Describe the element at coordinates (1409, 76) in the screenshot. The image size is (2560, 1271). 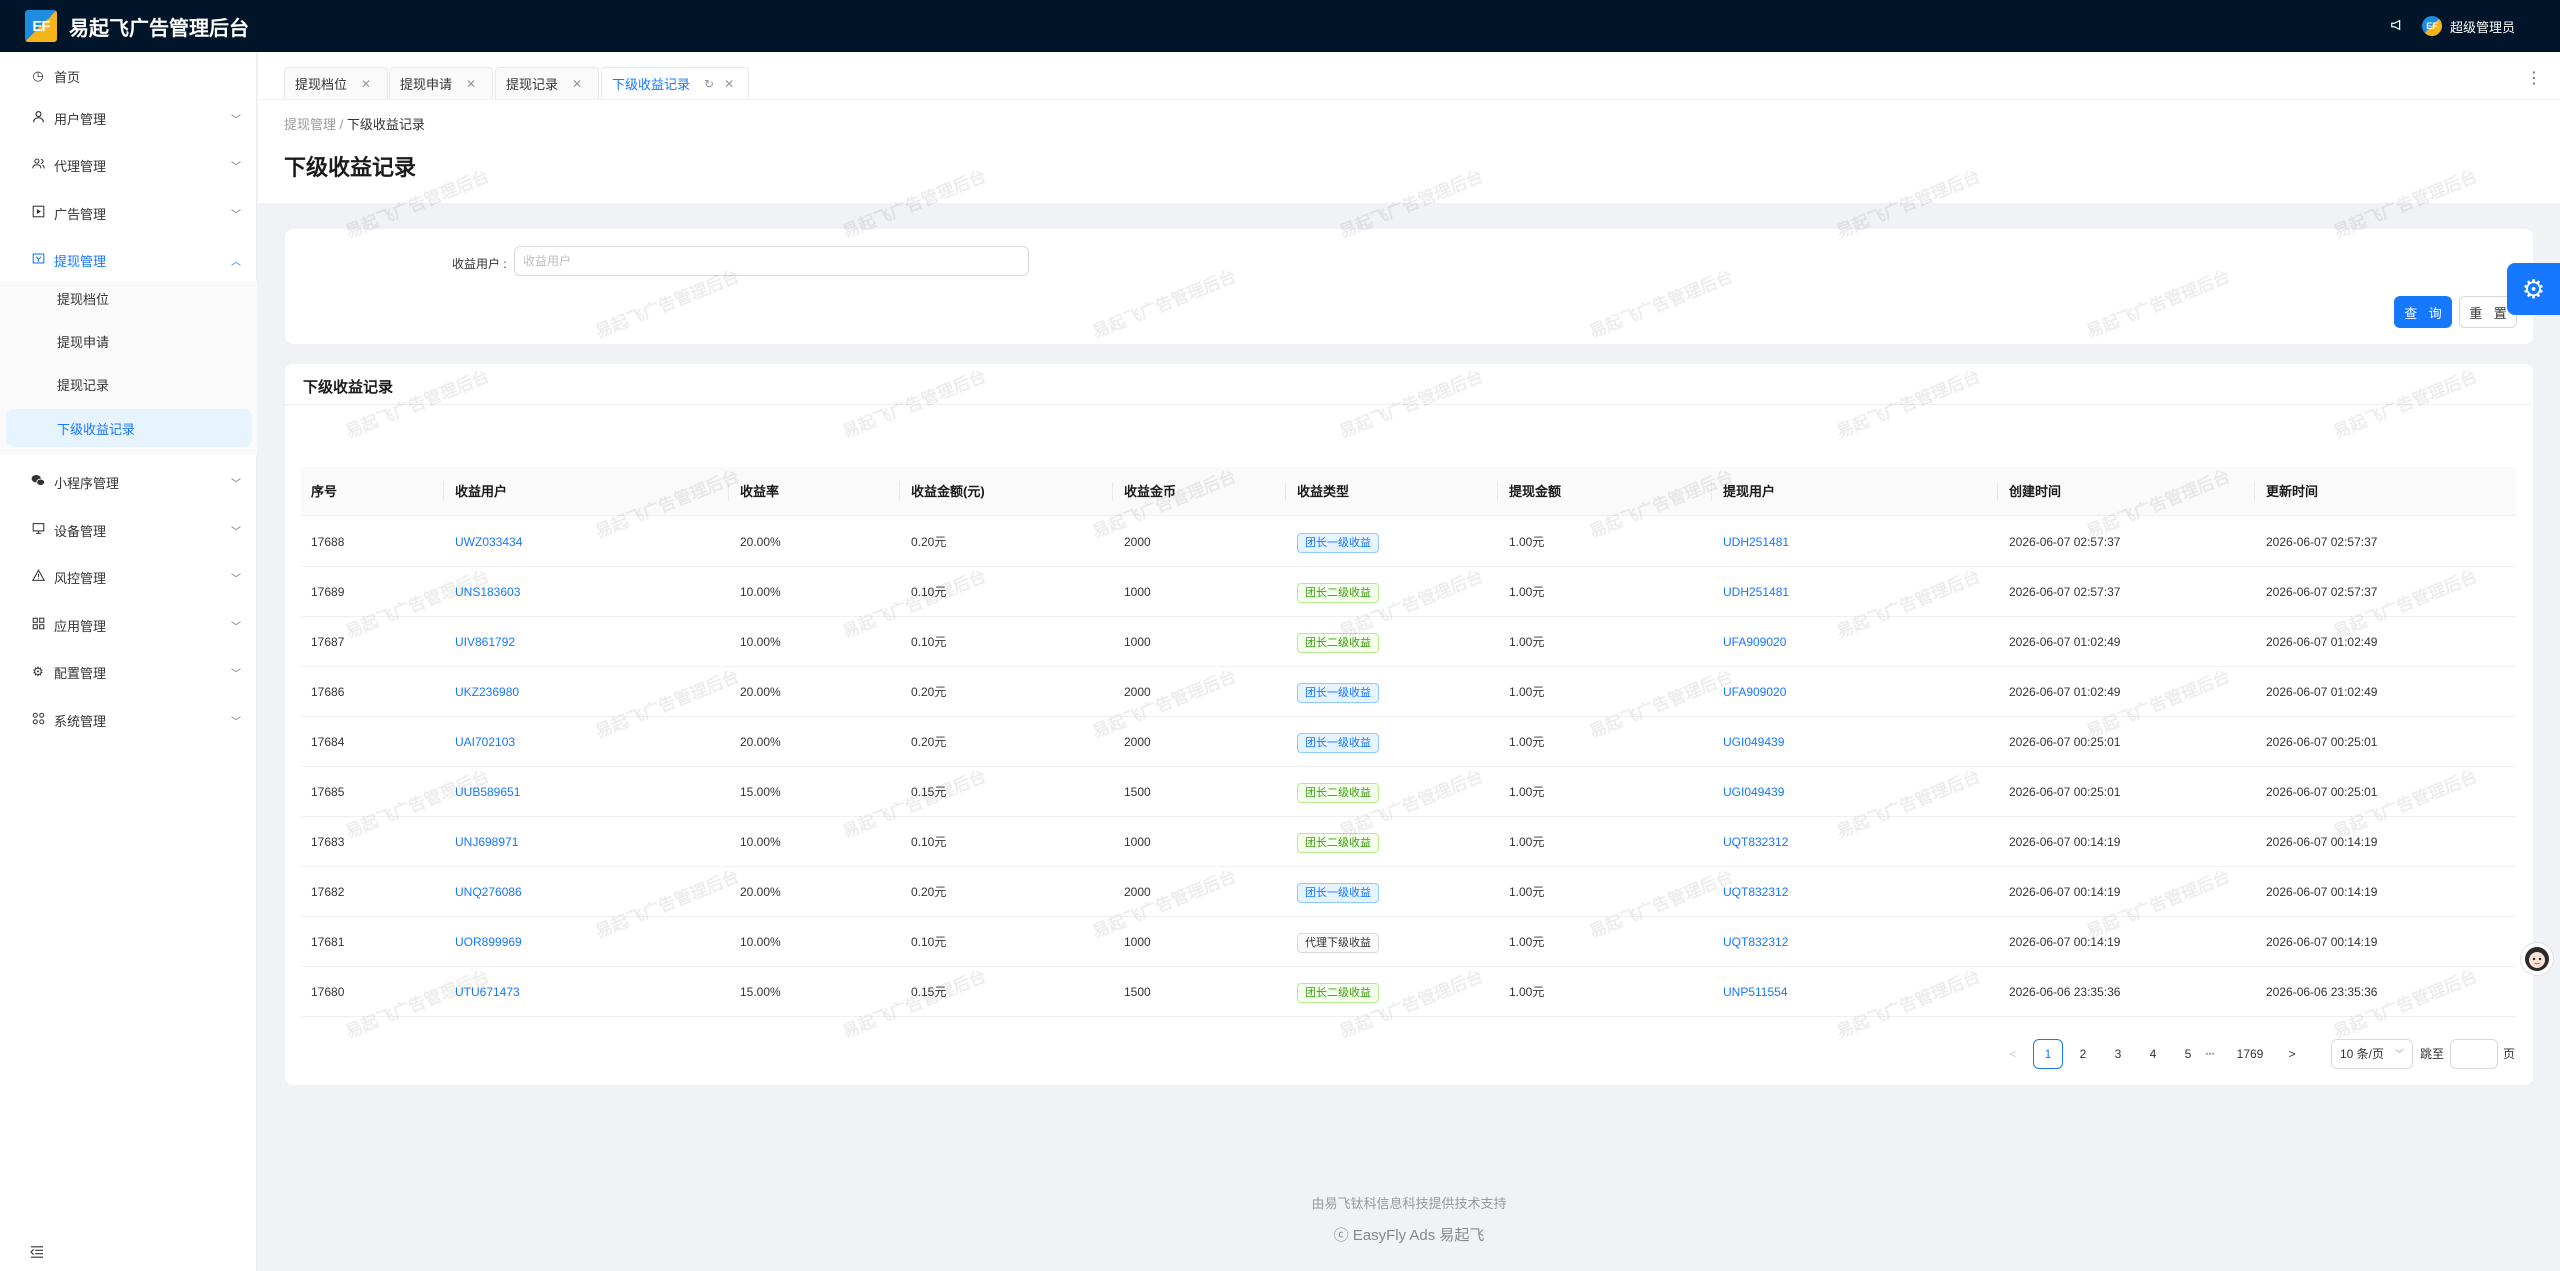
I see `tabs-bar: 提现档位 ✕ 提现申请 ✕ 提现记录 ✕ 下级收益记录 ↻ ✕ ⋮` at that location.